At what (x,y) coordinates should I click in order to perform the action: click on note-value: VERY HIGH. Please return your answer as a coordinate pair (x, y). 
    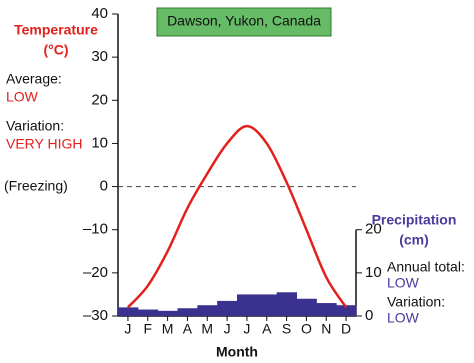
    Looking at the image, I should click on (44, 144).